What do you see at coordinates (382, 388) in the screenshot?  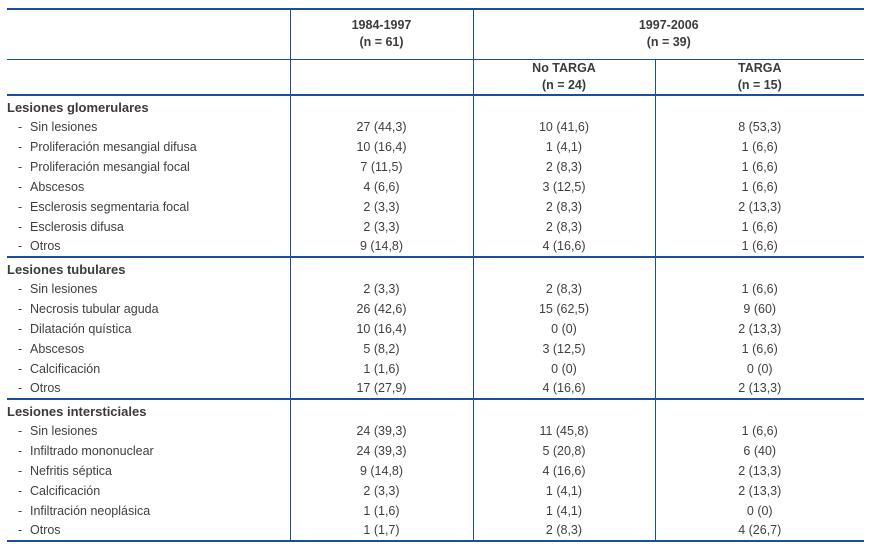 I see `value-1984-1997: 17 (27,9)` at bounding box center [382, 388].